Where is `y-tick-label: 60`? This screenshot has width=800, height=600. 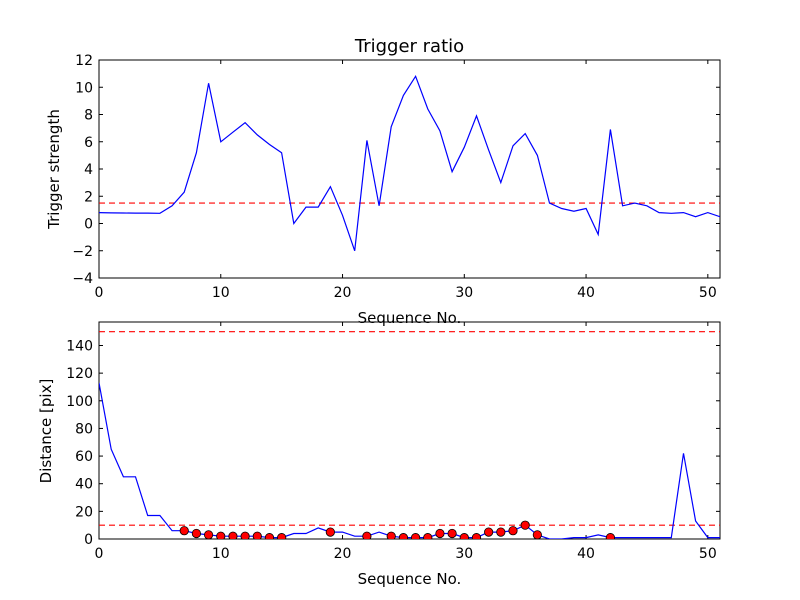
y-tick-label: 60 is located at coordinates (84, 457).